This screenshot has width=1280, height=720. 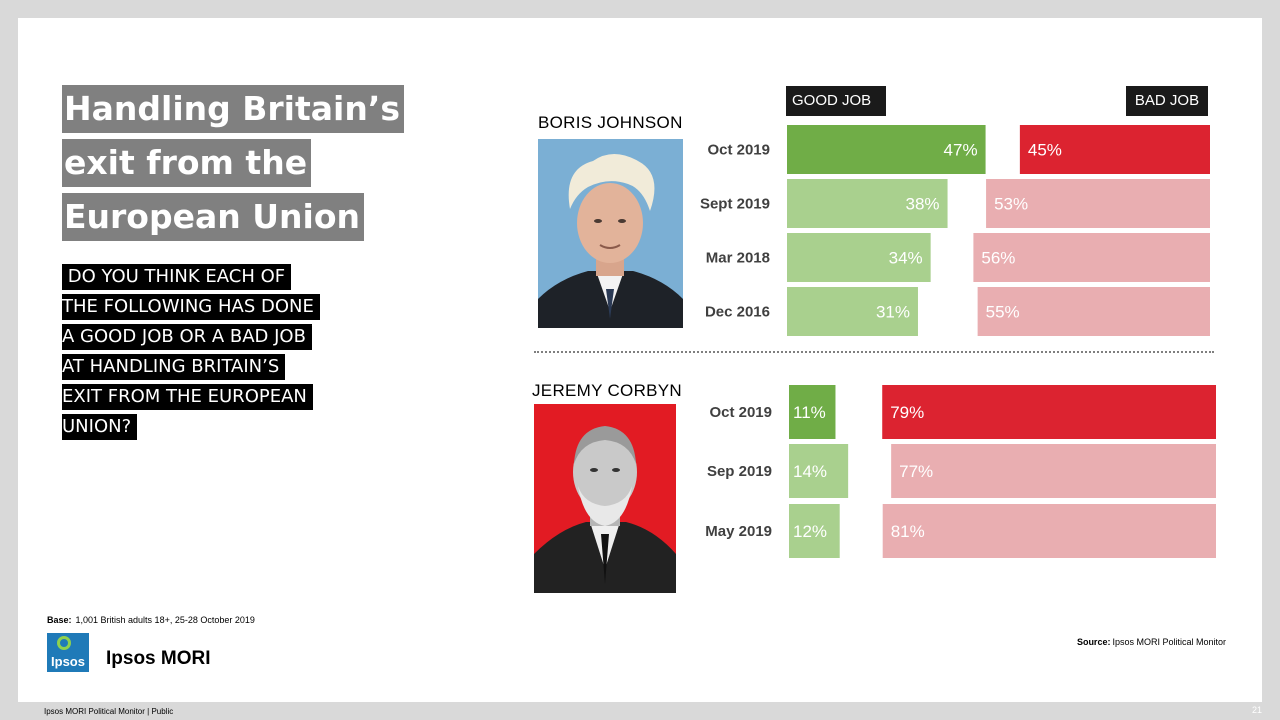 What do you see at coordinates (59, 620) in the screenshot?
I see `base-label: Base:` at bounding box center [59, 620].